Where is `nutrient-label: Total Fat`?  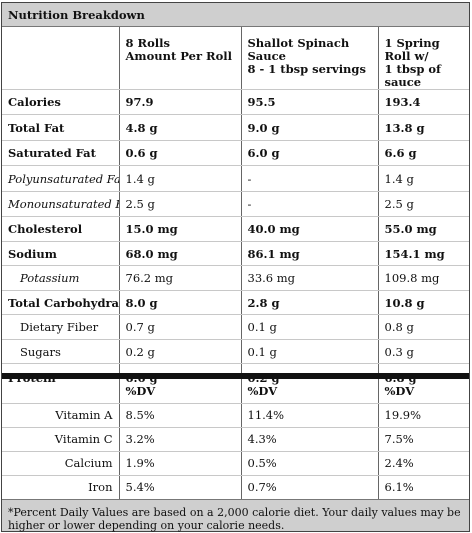
nutrient-label: Total Fat is located at coordinates (61, 127).